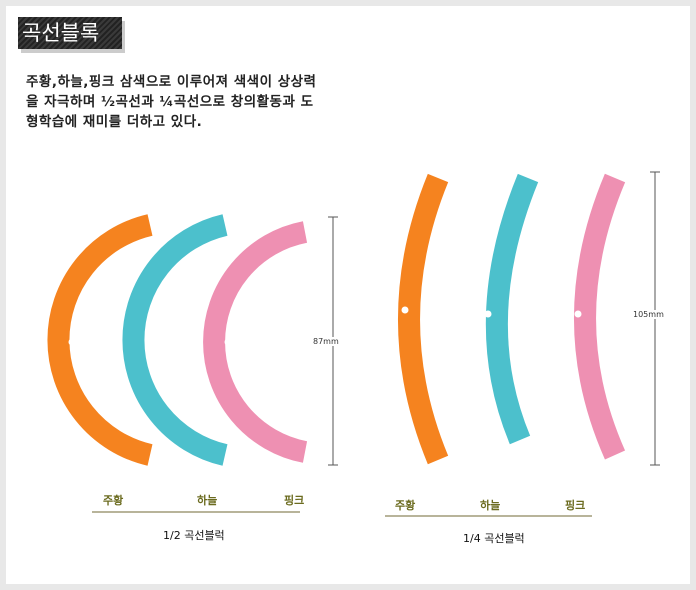  I want to click on block-holes, so click(325, 326).